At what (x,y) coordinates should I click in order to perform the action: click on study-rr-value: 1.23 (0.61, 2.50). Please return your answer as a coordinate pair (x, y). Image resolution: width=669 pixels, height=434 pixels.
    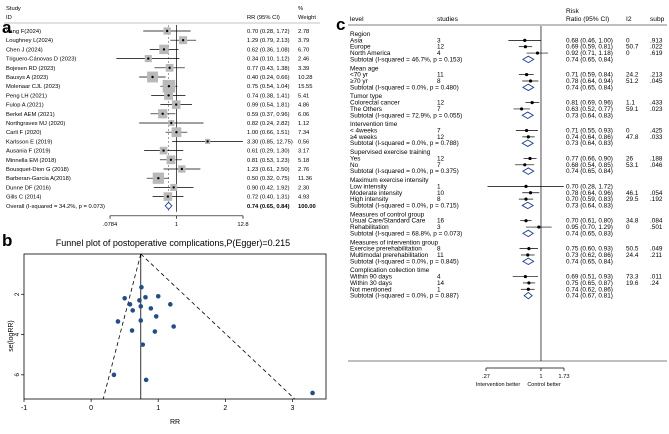
    Looking at the image, I should click on (268, 170).